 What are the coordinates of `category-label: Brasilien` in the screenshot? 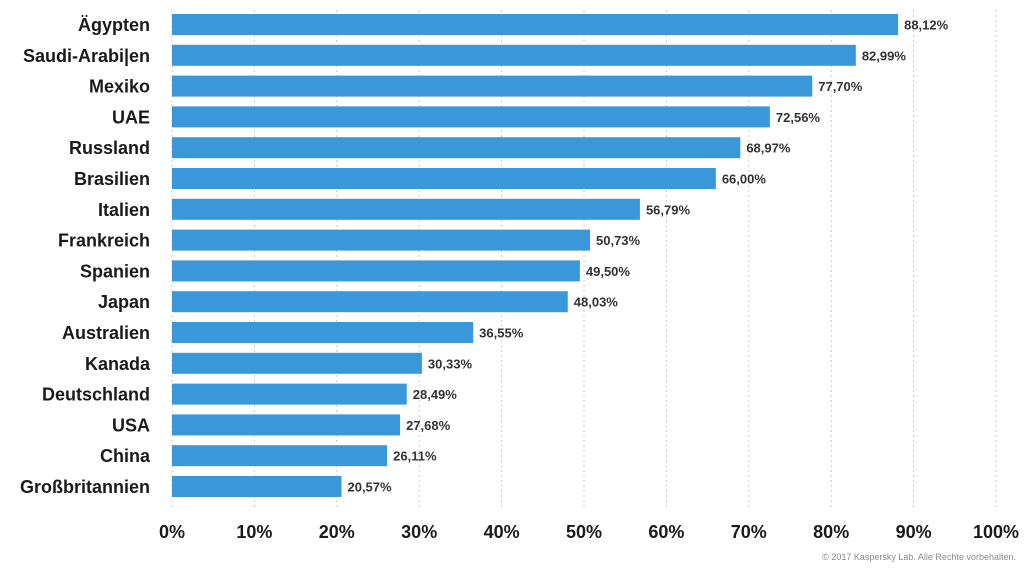 It's located at (112, 179).